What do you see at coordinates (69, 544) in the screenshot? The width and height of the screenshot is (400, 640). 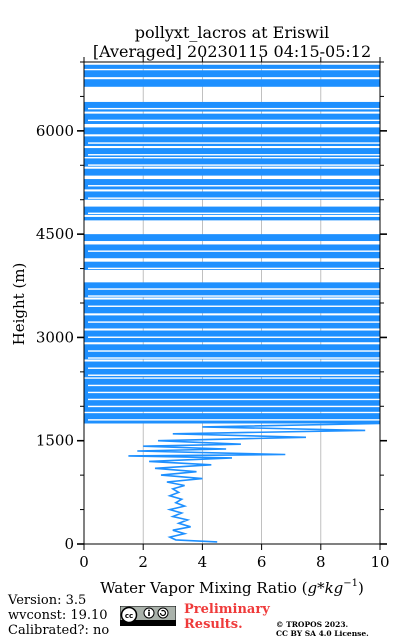 I see `y-tick-label-0: 0` at bounding box center [69, 544].